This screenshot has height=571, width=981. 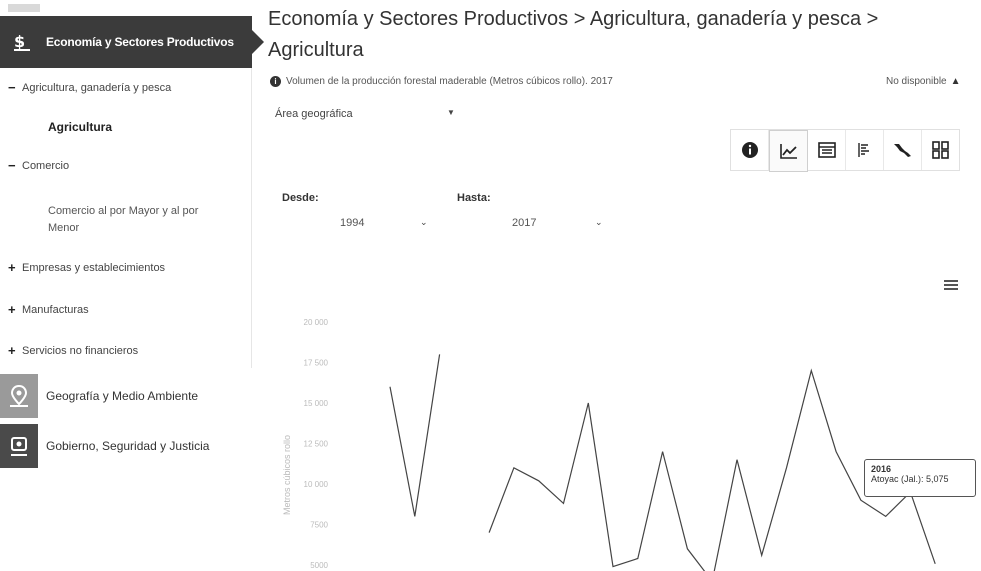 I want to click on hasta-select: 2017 ⌄, so click(x=562, y=223).